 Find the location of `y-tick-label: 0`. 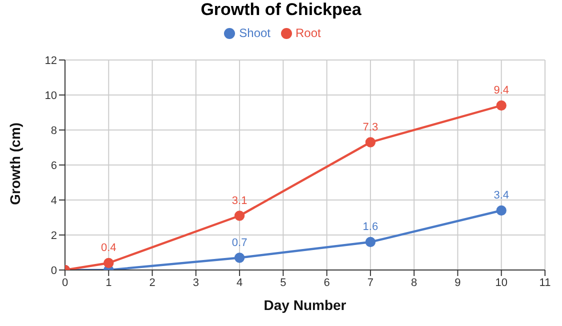

y-tick-label: 0 is located at coordinates (53, 270).